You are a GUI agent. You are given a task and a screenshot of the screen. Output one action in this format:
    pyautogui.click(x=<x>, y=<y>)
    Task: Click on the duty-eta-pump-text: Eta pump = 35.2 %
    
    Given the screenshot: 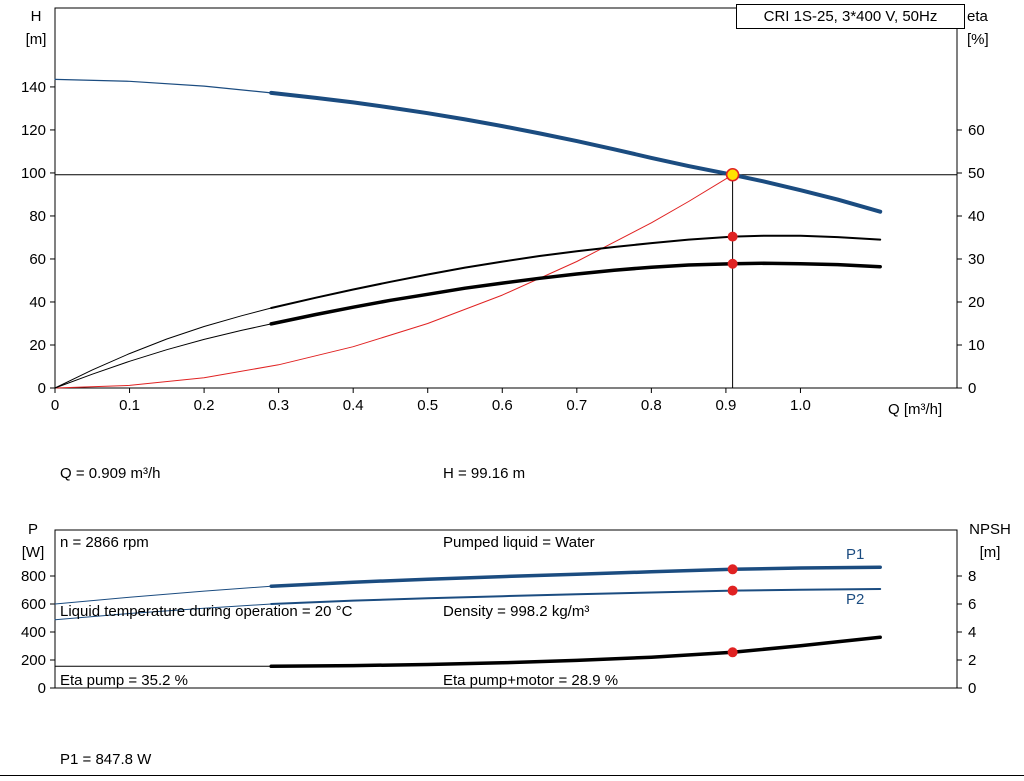 What is the action you would take?
    pyautogui.click(x=124, y=680)
    